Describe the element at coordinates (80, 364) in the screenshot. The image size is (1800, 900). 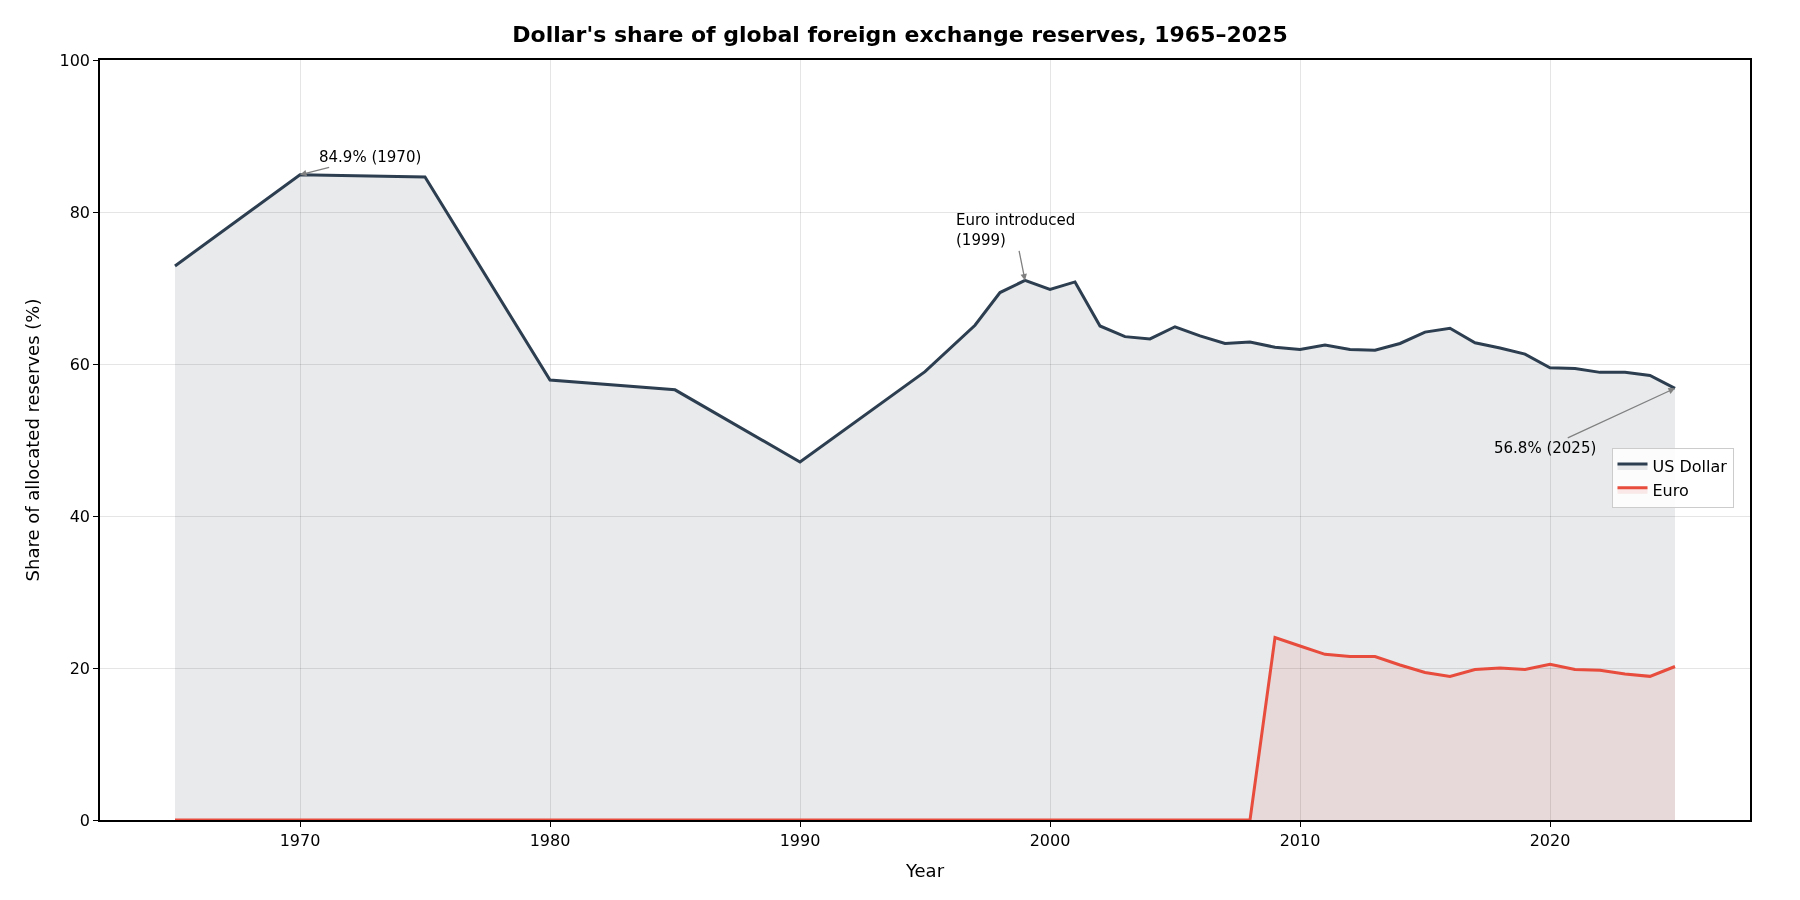
I see `y-tick-label: 60` at that location.